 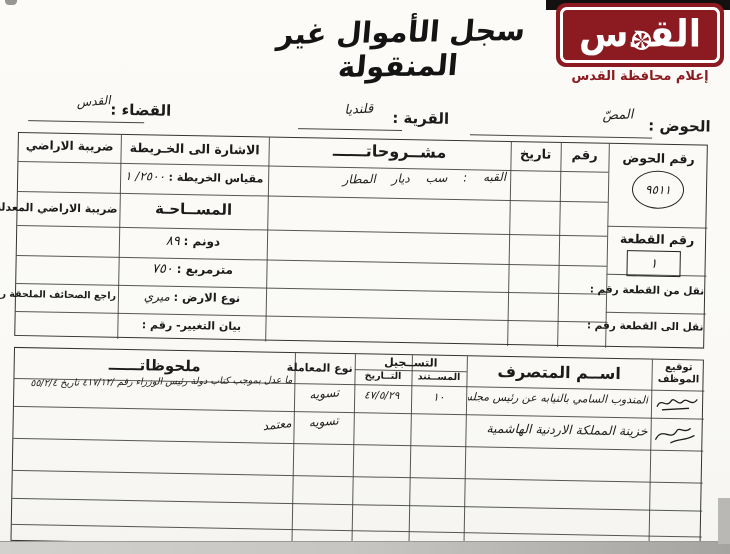 What do you see at coordinates (645, 326) in the screenshot?
I see `transfer-to-label: نقل الى القطعة رقم :` at bounding box center [645, 326].